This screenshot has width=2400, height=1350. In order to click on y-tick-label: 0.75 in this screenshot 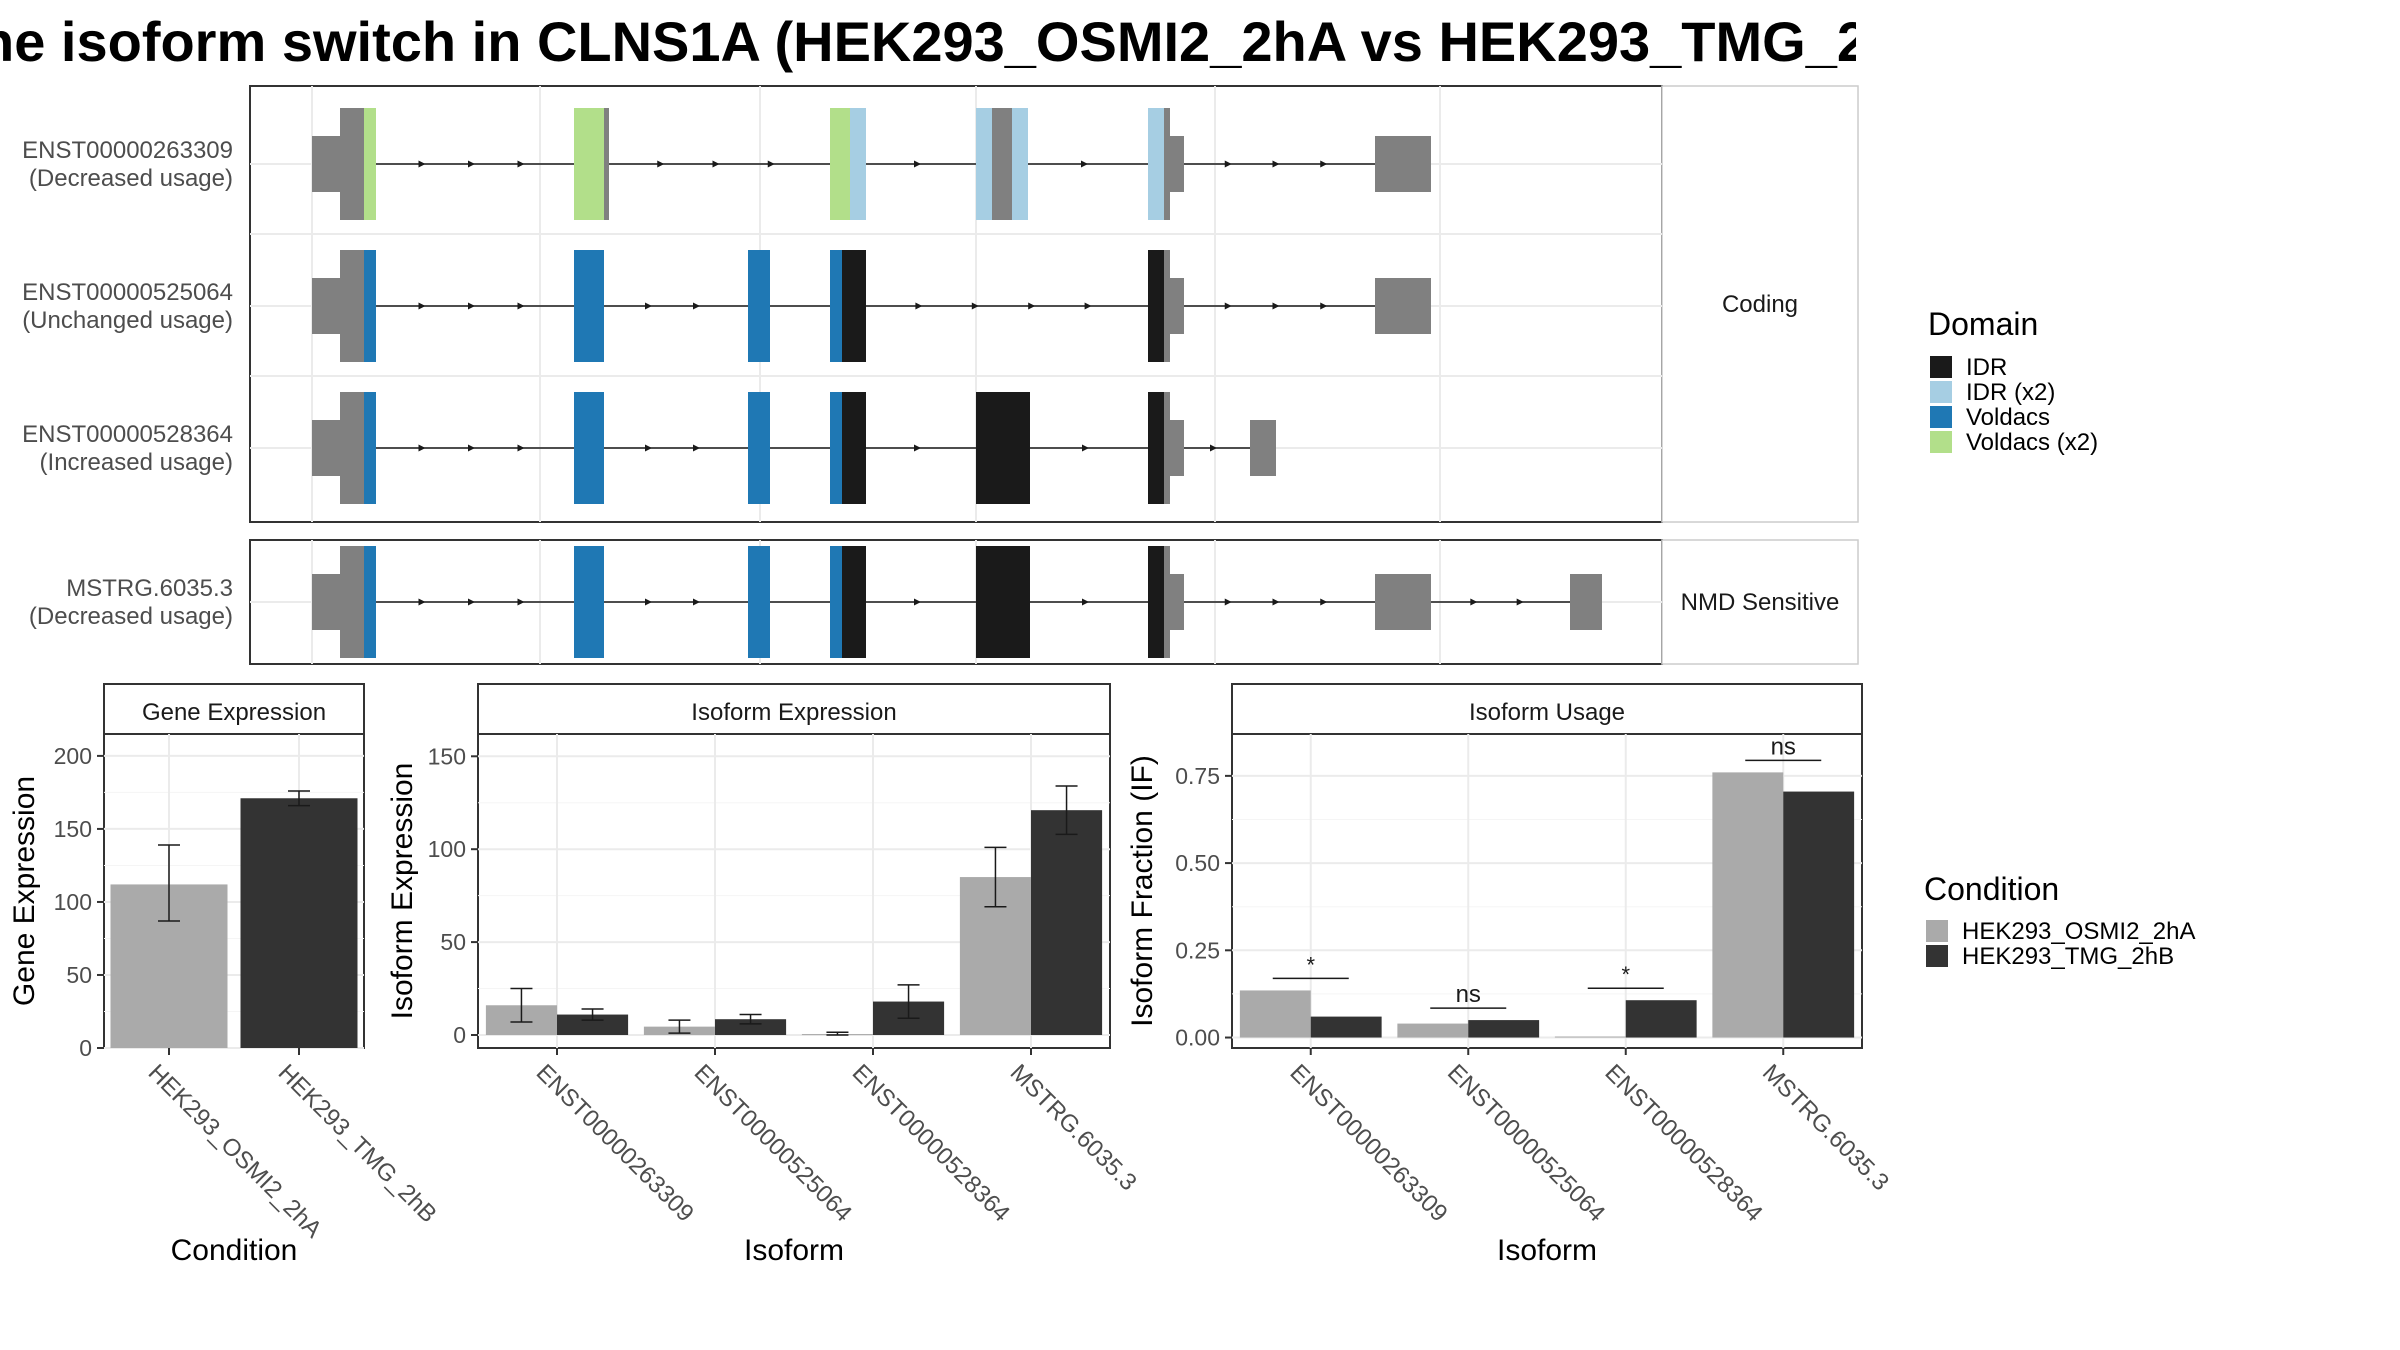, I will do `click(1197, 776)`.